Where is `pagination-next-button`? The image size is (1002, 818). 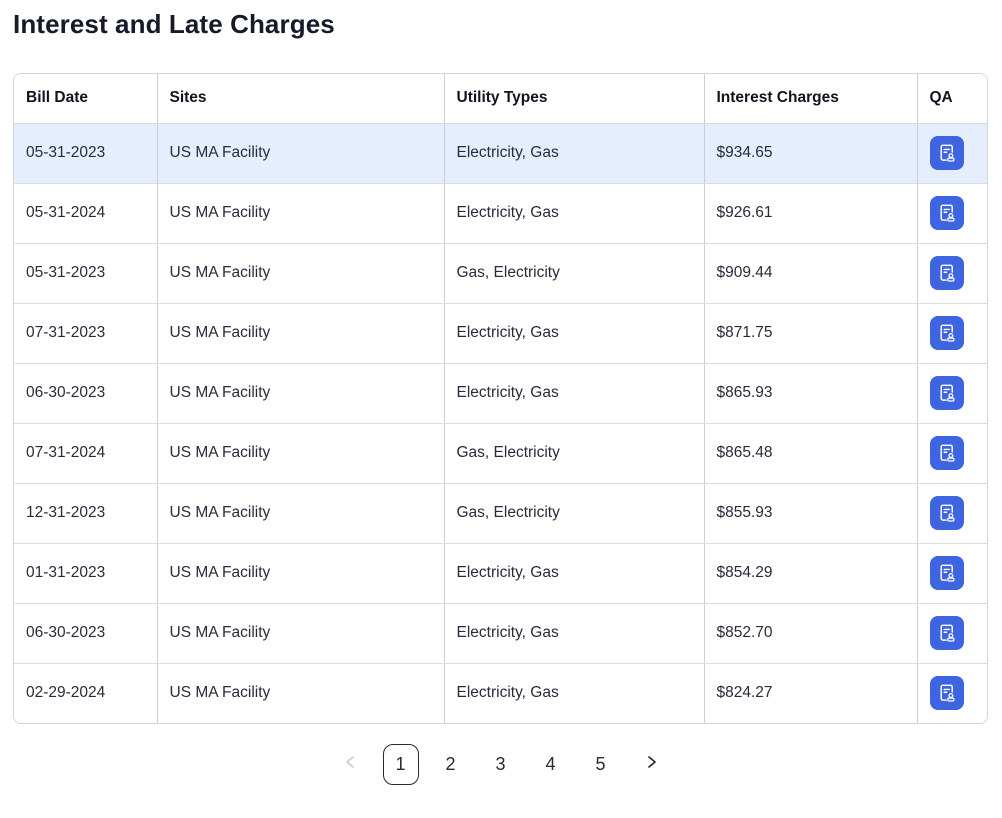 pagination-next-button is located at coordinates (651, 764).